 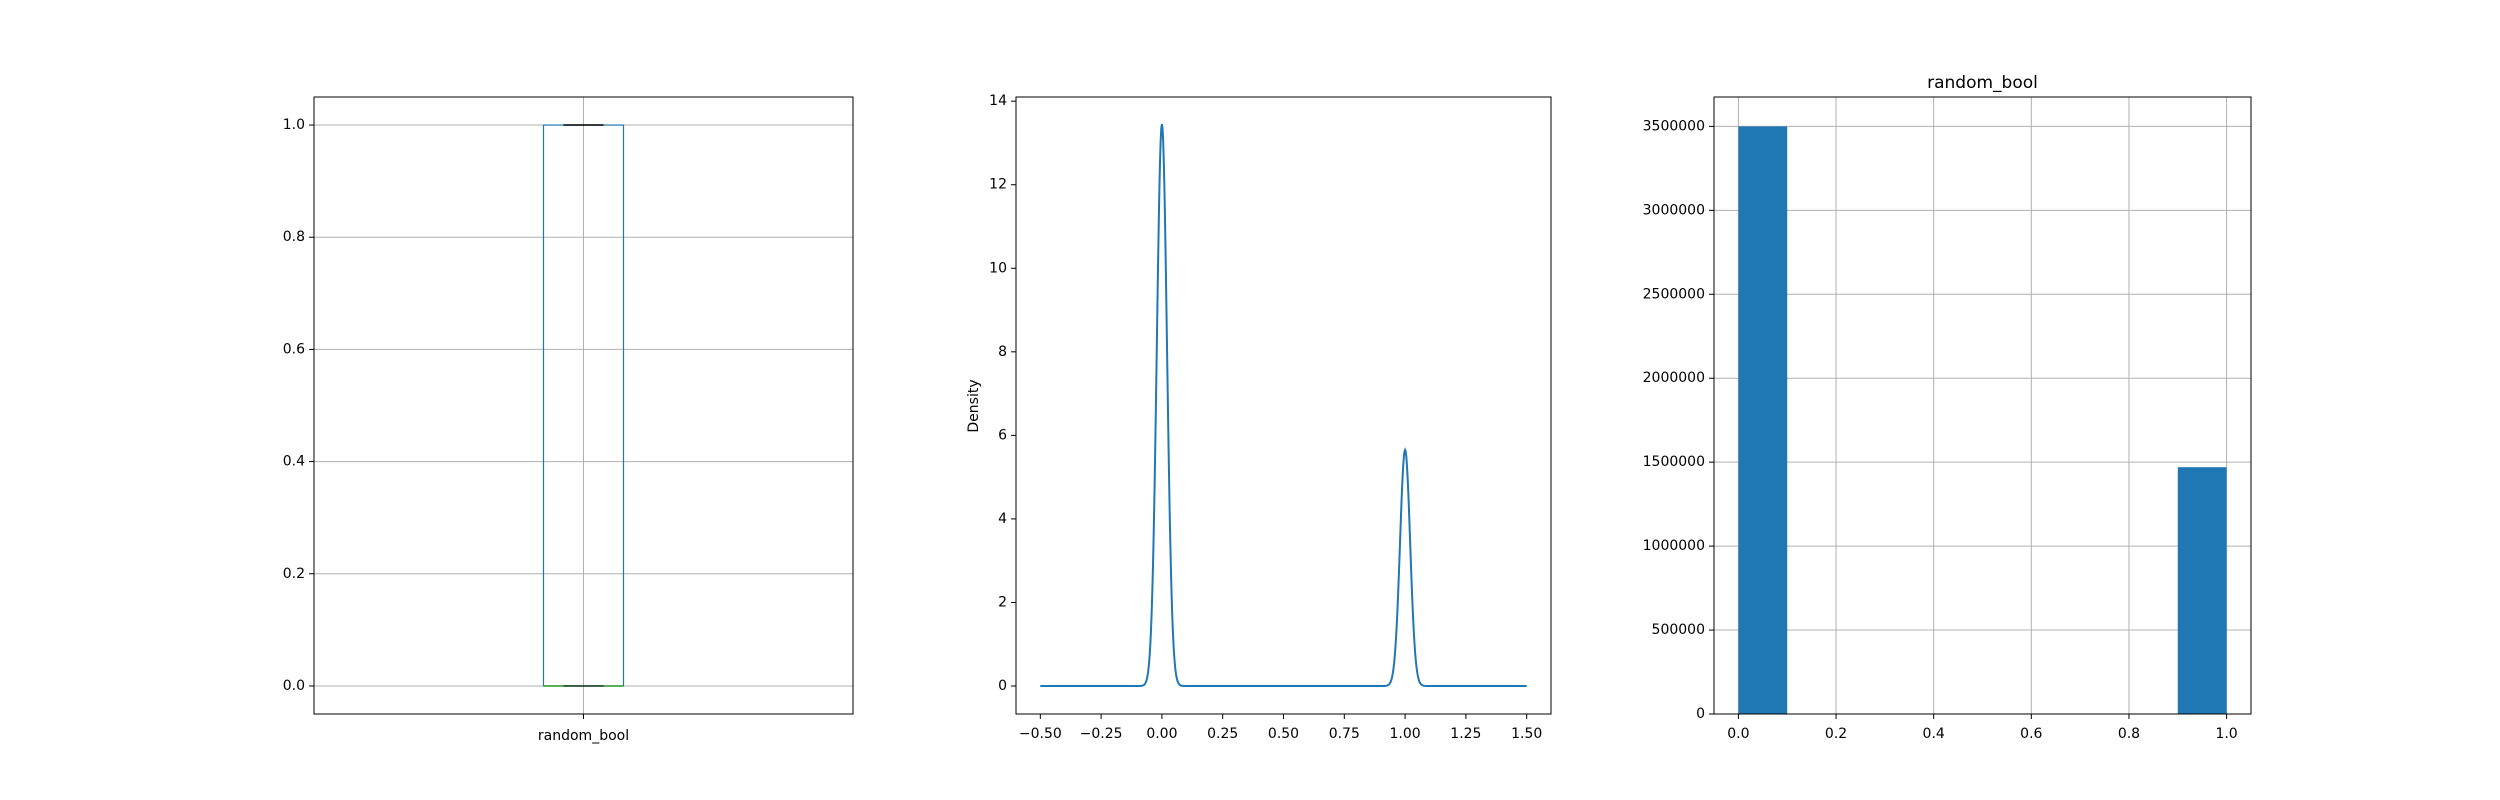 What do you see at coordinates (294, 349) in the screenshot?
I see `boxplot-y-tick-label: 0.6` at bounding box center [294, 349].